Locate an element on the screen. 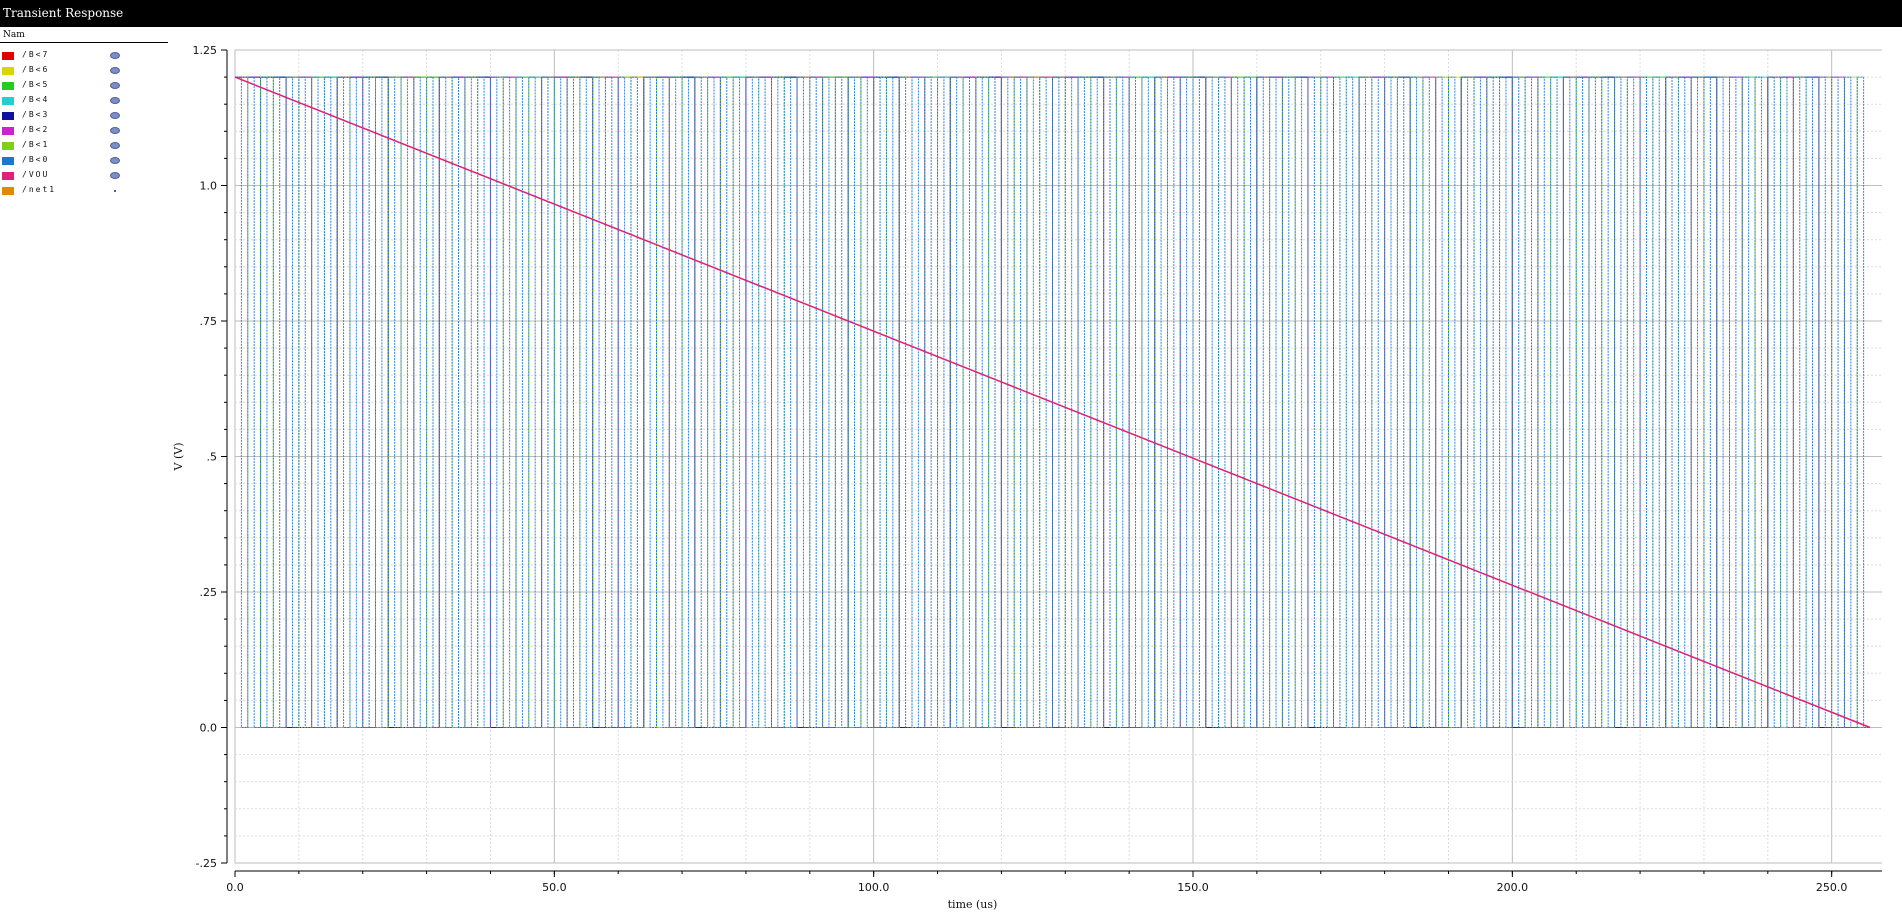 The width and height of the screenshot is (1902, 912). y-tick-label: .75 is located at coordinates (209, 321).